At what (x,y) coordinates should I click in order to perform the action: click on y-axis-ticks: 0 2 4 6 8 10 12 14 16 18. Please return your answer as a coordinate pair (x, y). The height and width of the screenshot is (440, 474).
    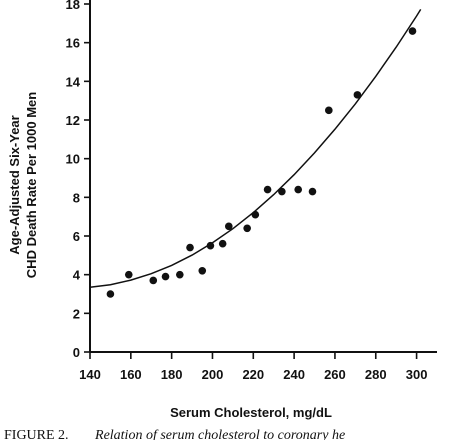
    Looking at the image, I should click on (78, 180).